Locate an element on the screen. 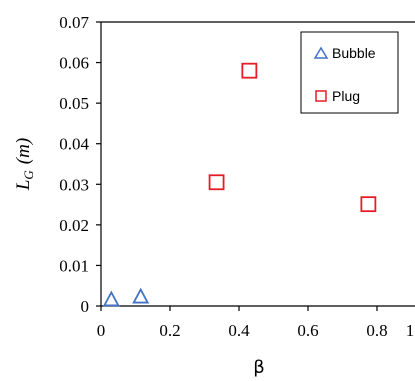 This screenshot has width=415, height=381. y-axis-title-main: L is located at coordinates (23, 186).